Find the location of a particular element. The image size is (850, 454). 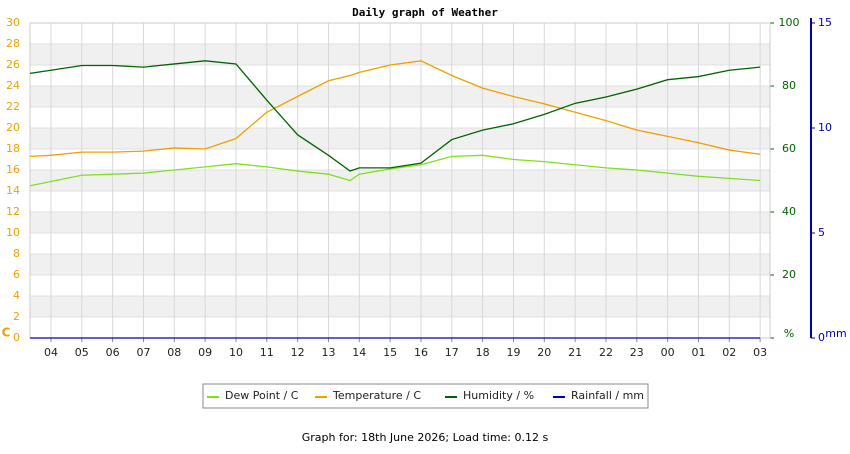

y3-tick-label: 10 is located at coordinates (825, 127).